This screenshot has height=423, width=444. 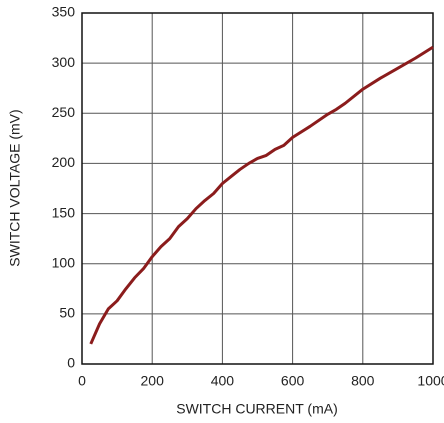 I want to click on x-tick-label: 800, so click(x=363, y=381).